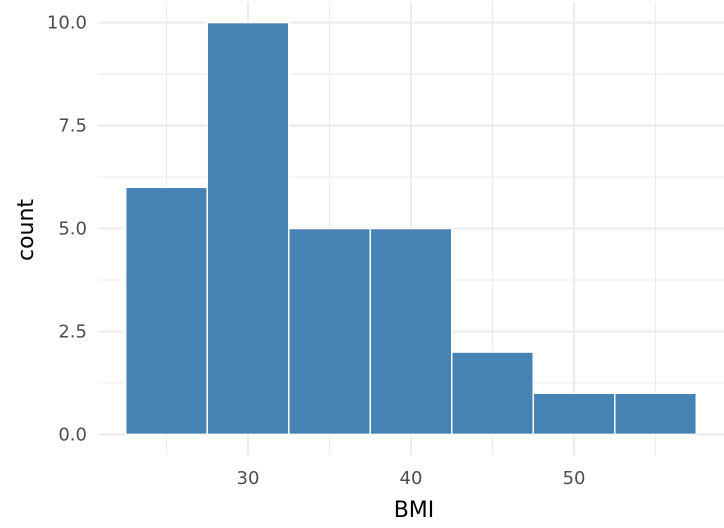 The image size is (724, 528). What do you see at coordinates (72, 331) in the screenshot?
I see `y-tick-label-1: 2.5` at bounding box center [72, 331].